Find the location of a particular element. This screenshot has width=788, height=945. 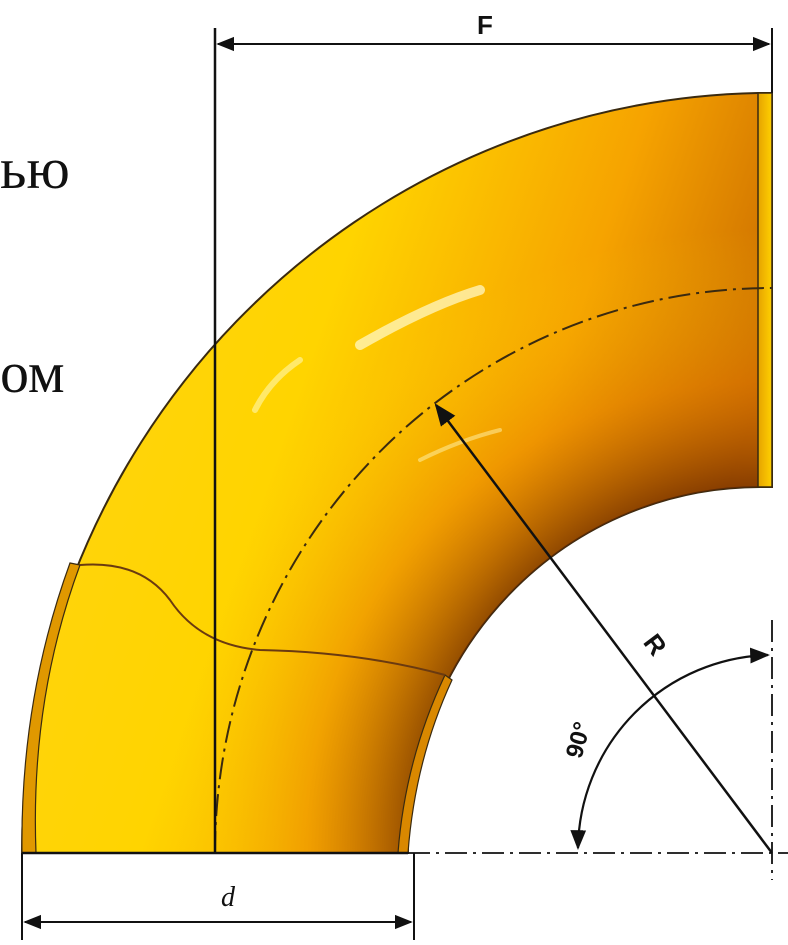

elbow-right-end-cap is located at coordinates (765, 290).